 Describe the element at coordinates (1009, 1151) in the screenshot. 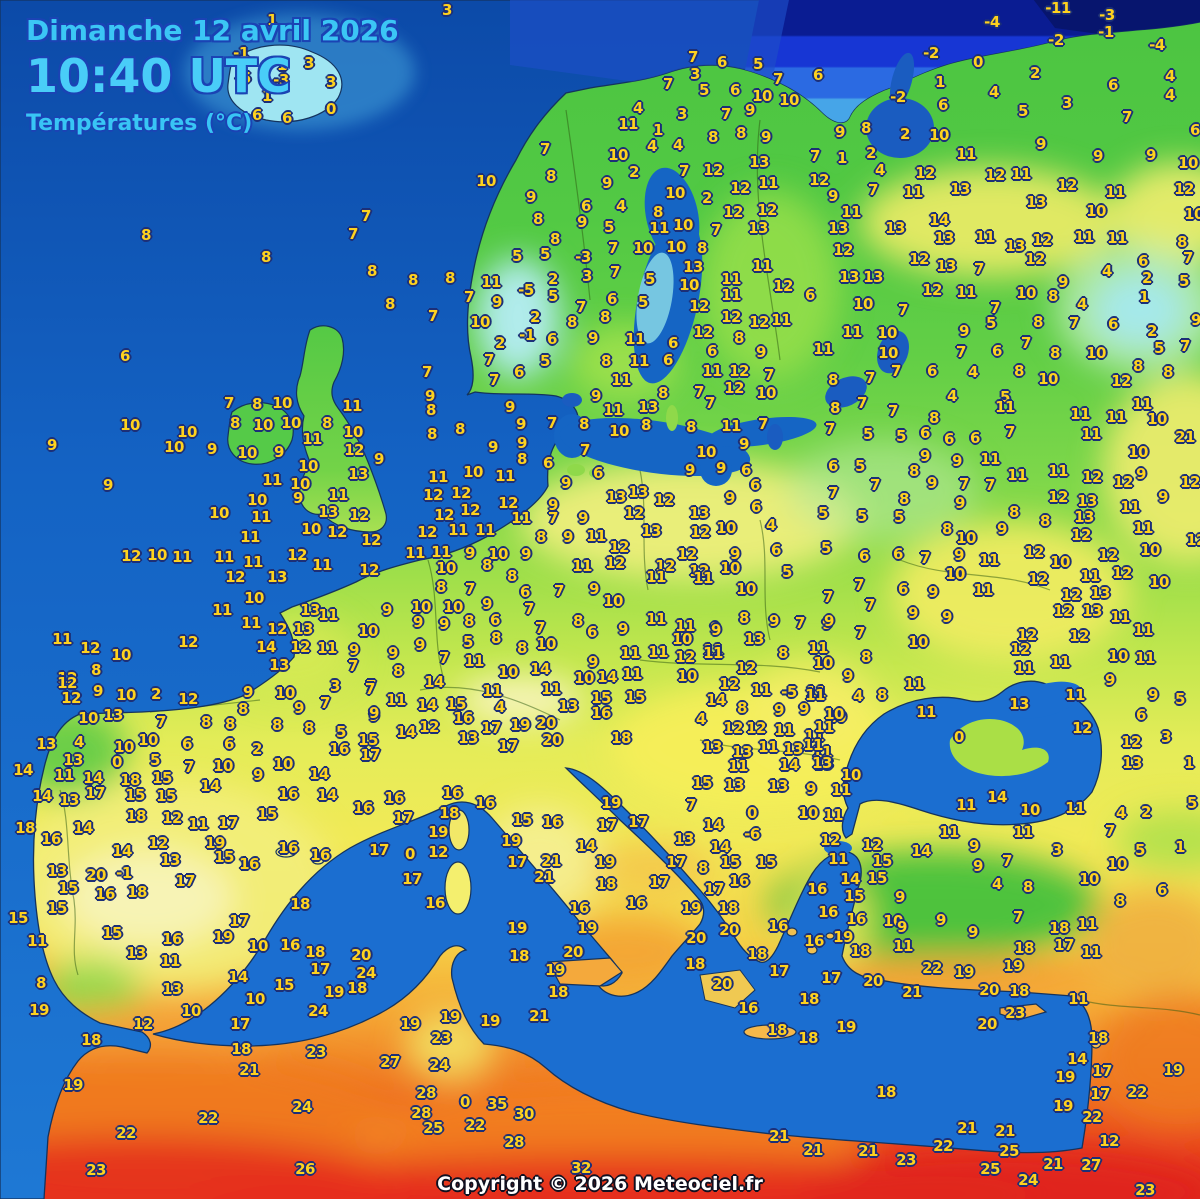

I see `temp-label: 25` at that location.